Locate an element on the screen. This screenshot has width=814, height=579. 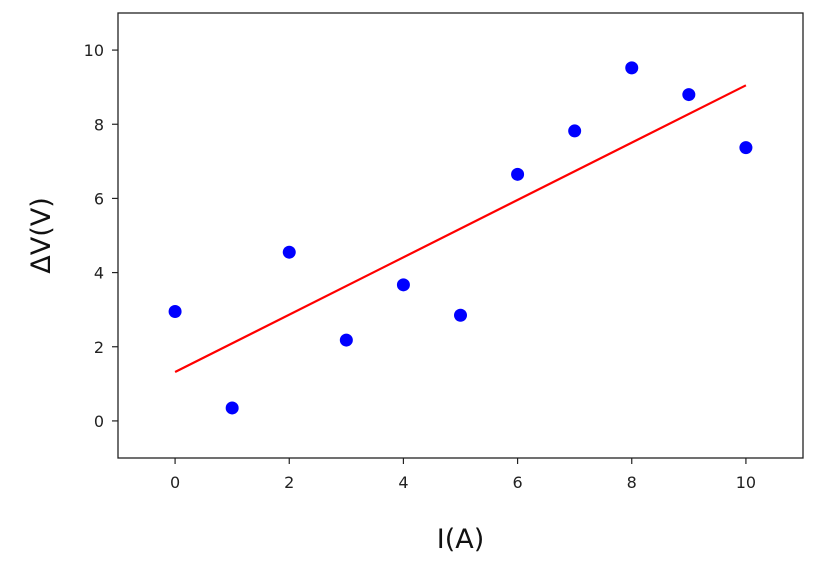
x-tick-label: 0 is located at coordinates (175, 482).